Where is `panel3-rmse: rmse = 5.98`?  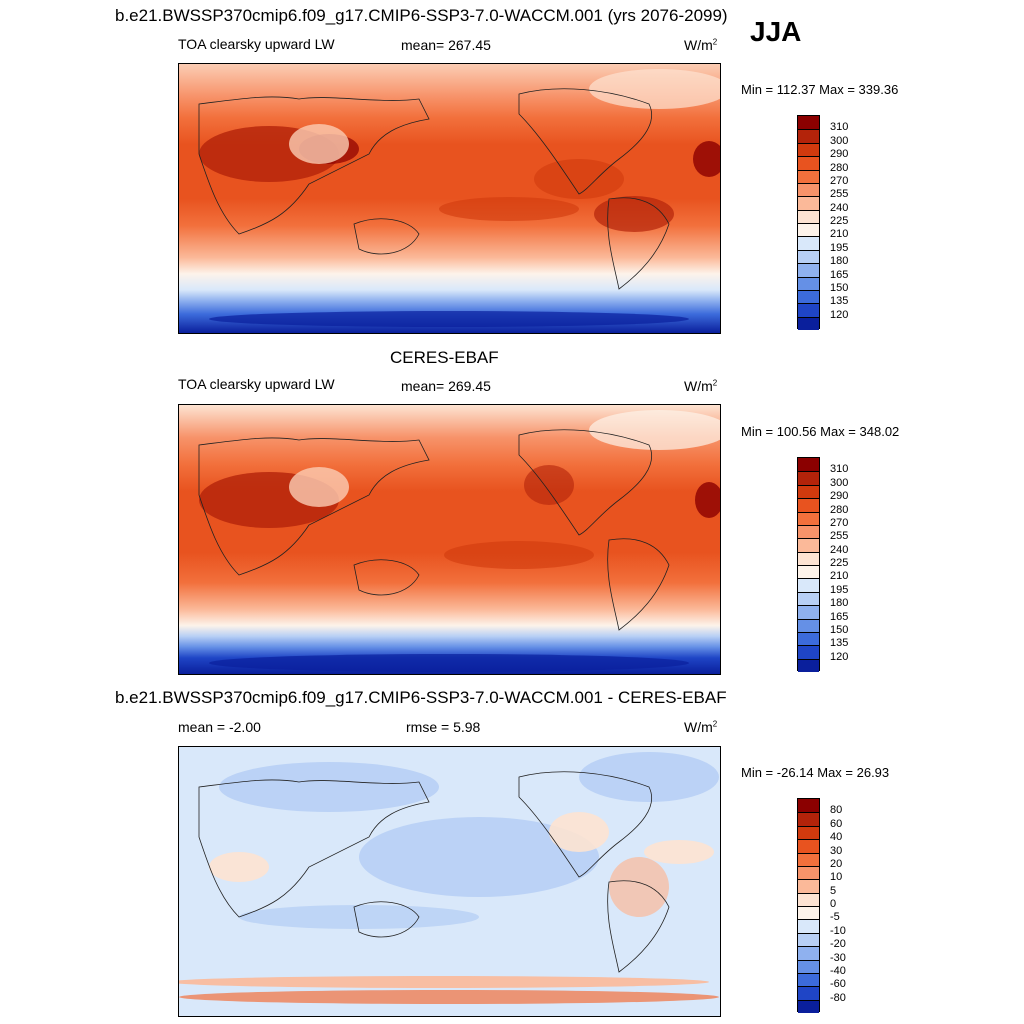
panel3-rmse: rmse = 5.98 is located at coordinates (443, 727).